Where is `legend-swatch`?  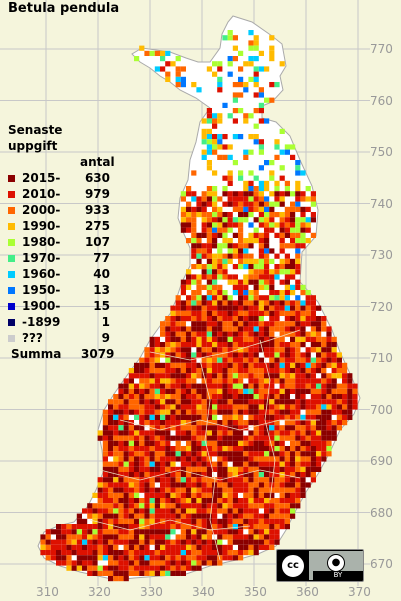 legend-swatch is located at coordinates (11, 226).